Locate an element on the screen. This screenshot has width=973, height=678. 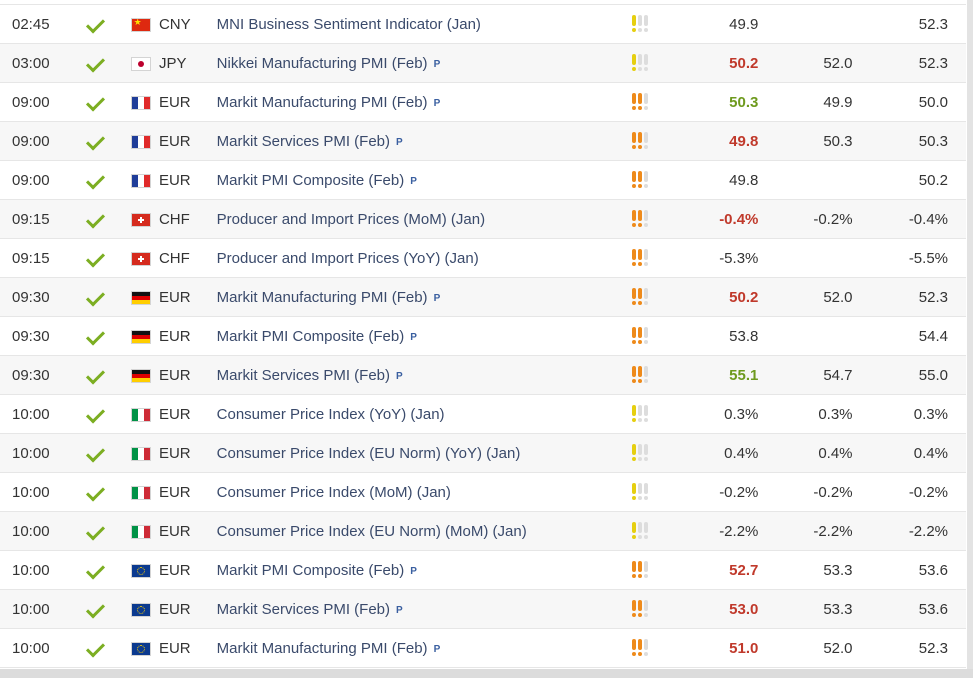
flag-ch-icon is located at coordinates (140, 219).